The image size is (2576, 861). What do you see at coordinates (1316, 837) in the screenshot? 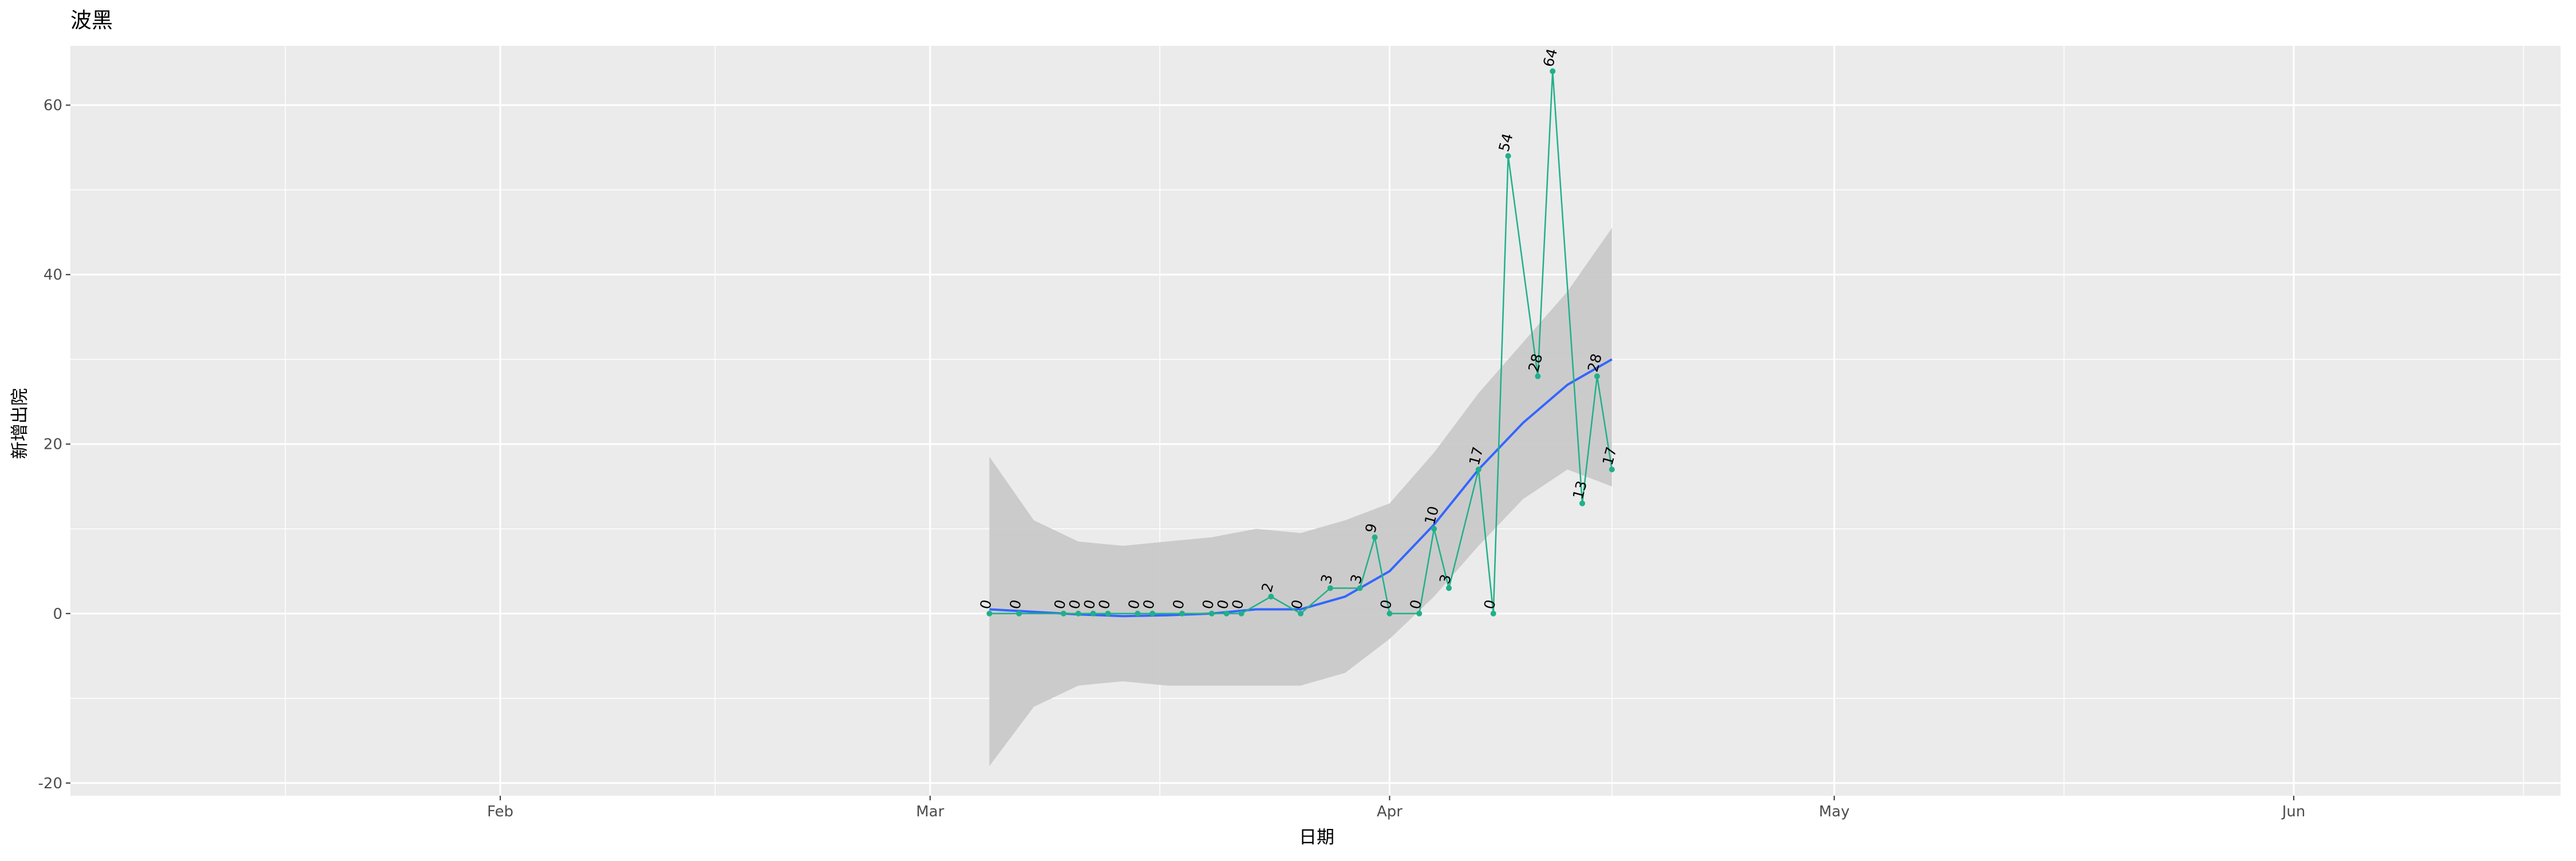
I see `x-axis-title: 日期` at bounding box center [1316, 837].